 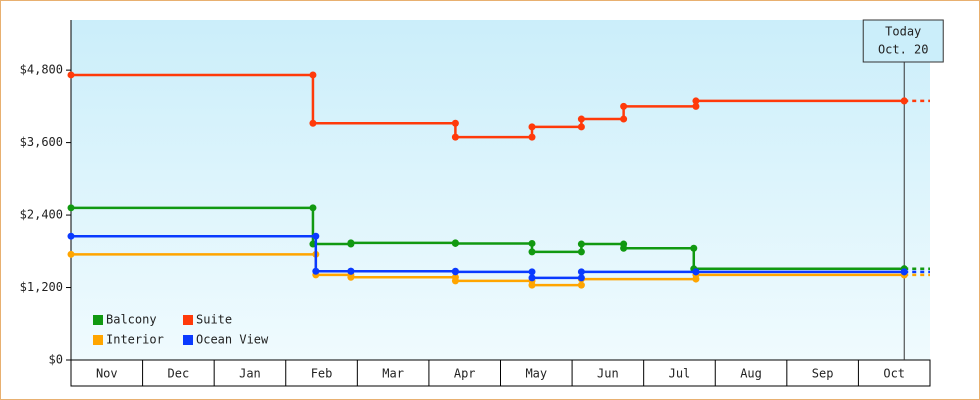 I want to click on x-tick-label: Sep, so click(x=823, y=374).